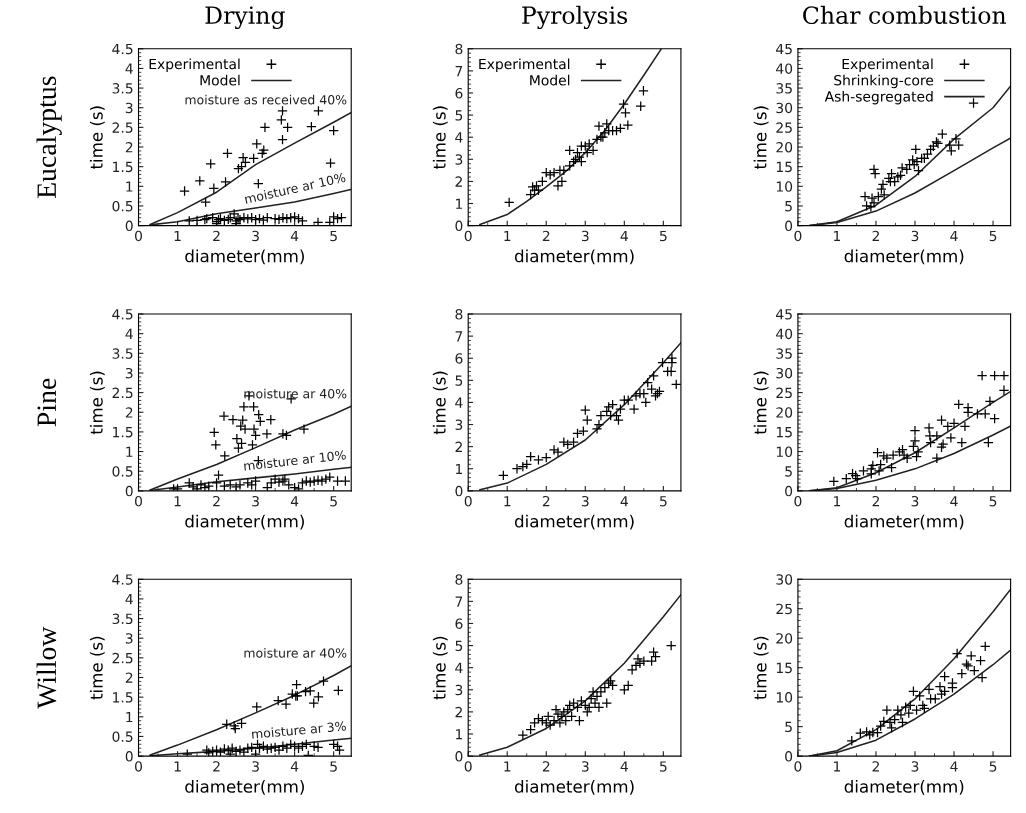 The image size is (1026, 813). I want to click on text: Eucalyptus, so click(49, 137).